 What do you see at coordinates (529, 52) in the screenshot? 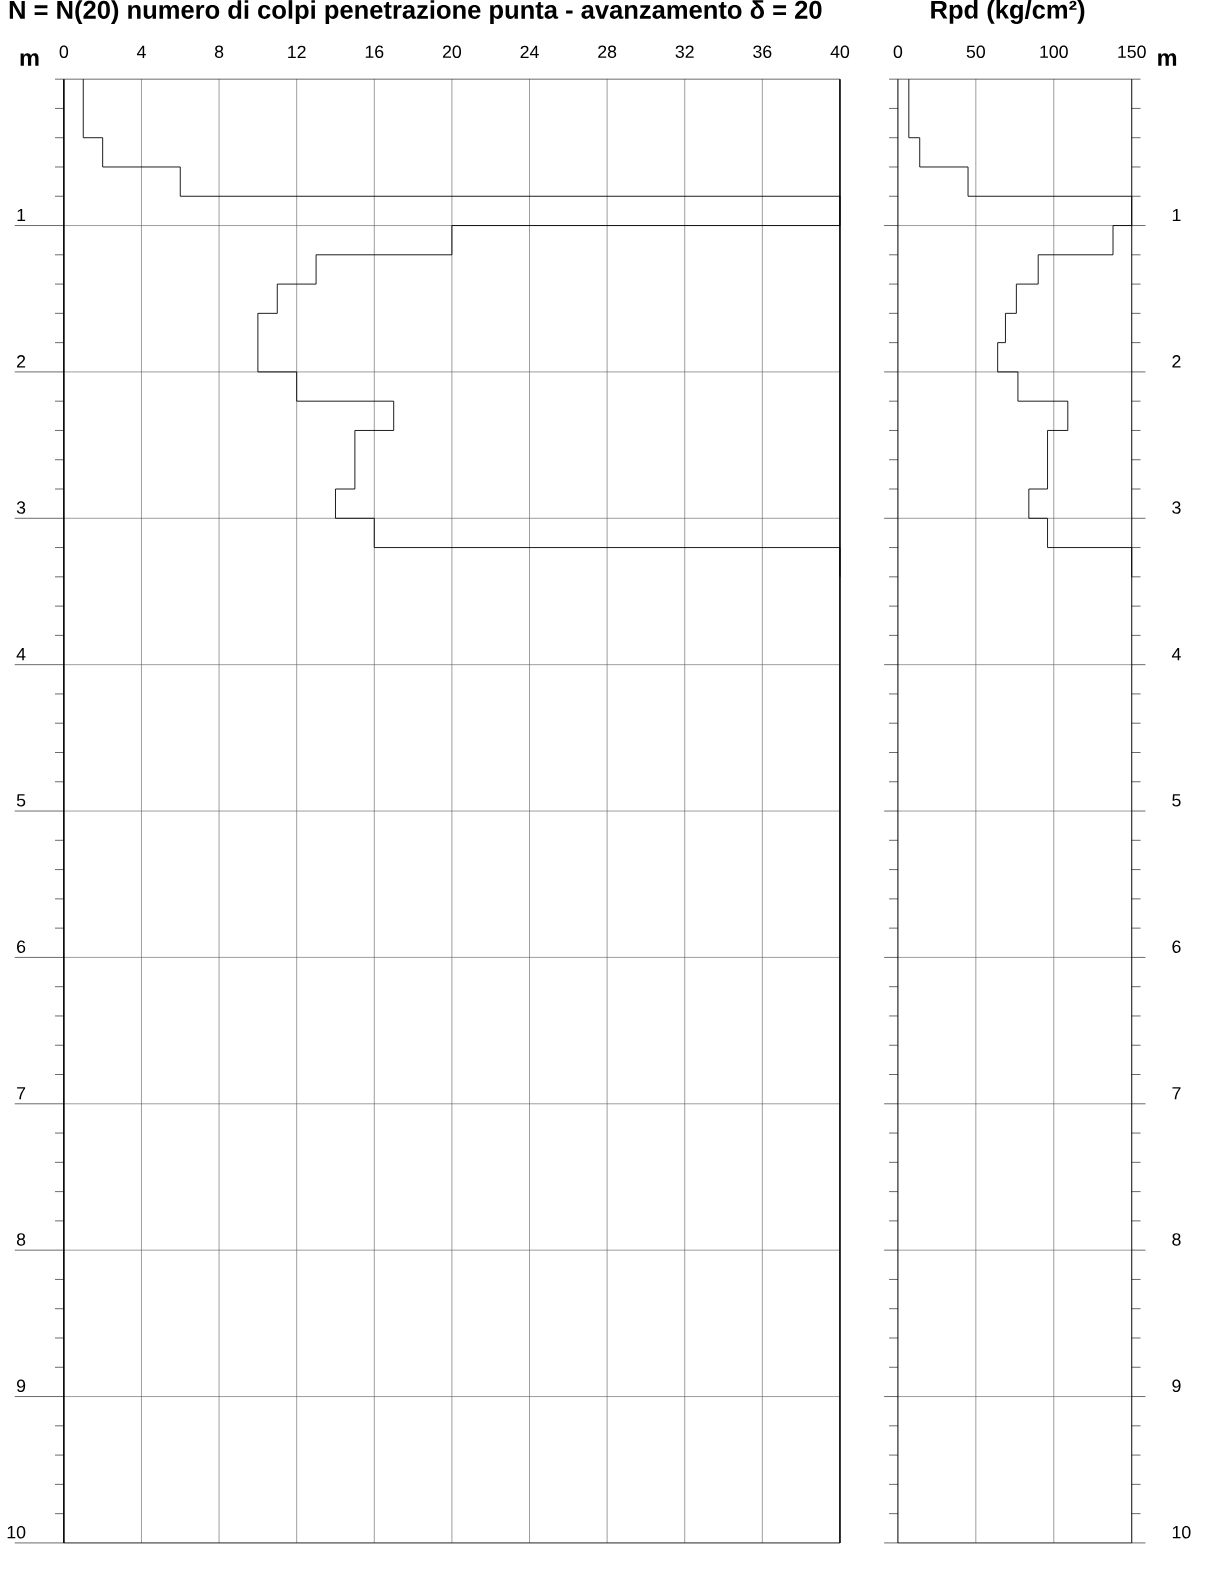
I see `x-tick-label: 24` at bounding box center [529, 52].